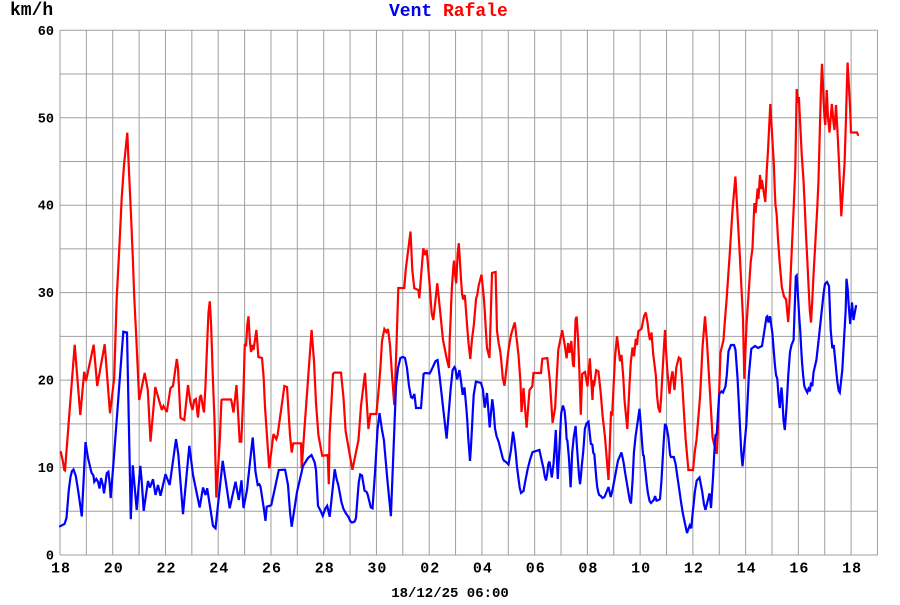 The height and width of the screenshot is (605, 900). Describe the element at coordinates (799, 569) in the screenshot. I see `svg-text: 16` at that location.